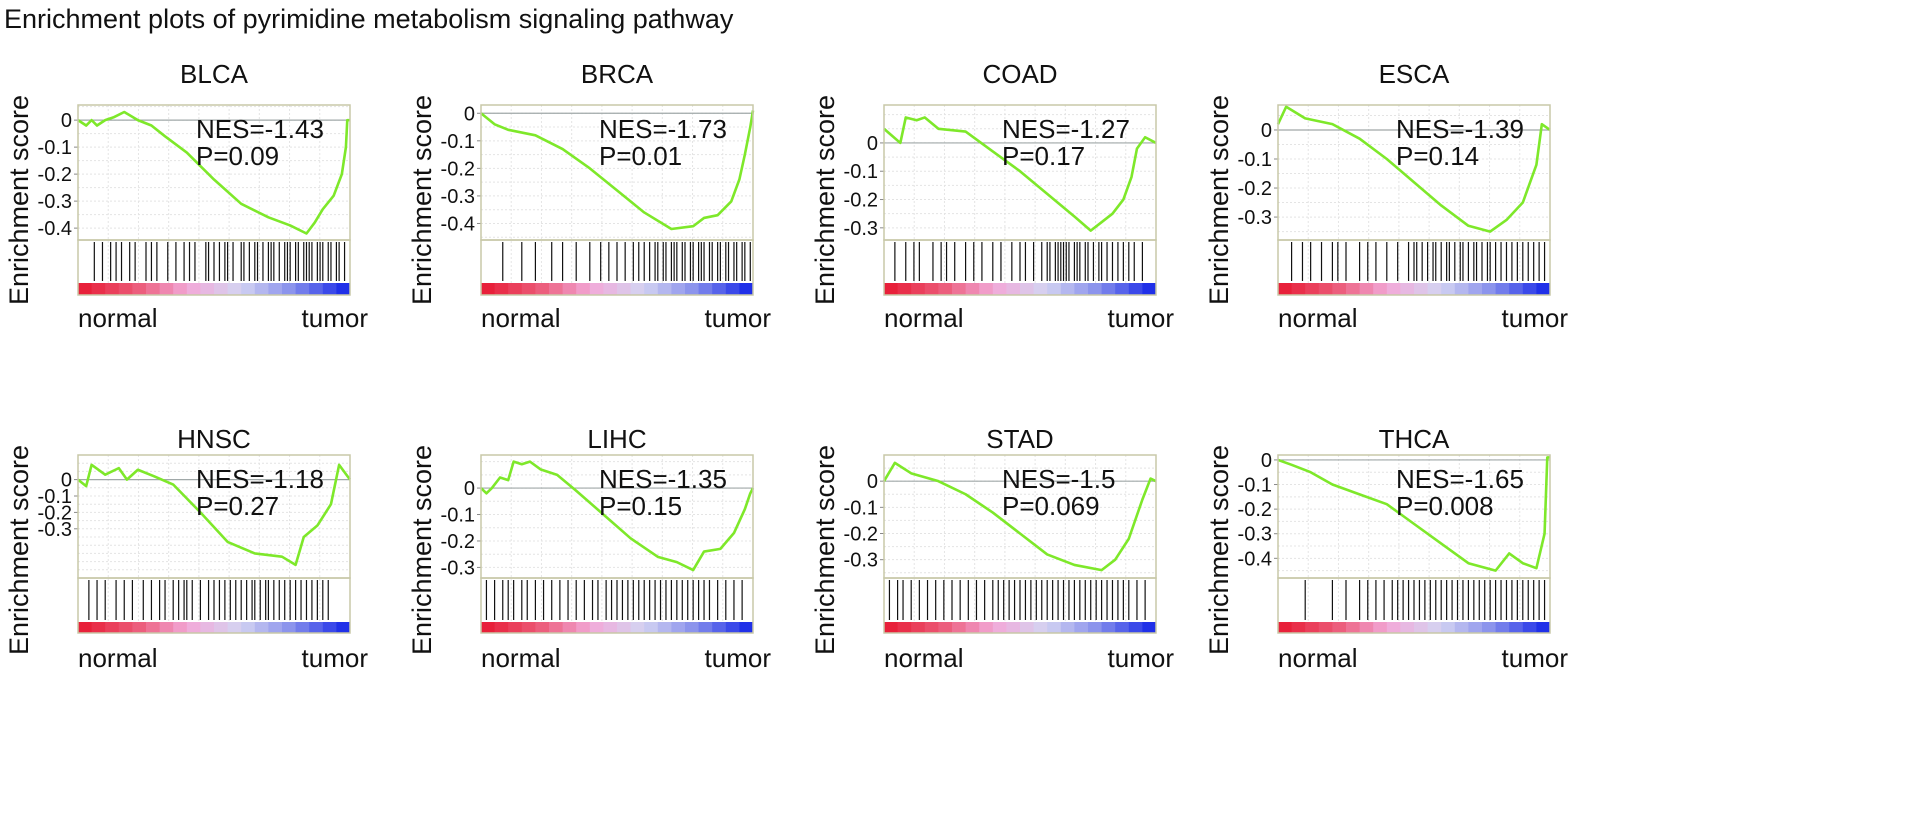 This screenshot has width=1924, height=827. Describe the element at coordinates (1019, 439) in the screenshot. I see `panel-title: STAD` at that location.